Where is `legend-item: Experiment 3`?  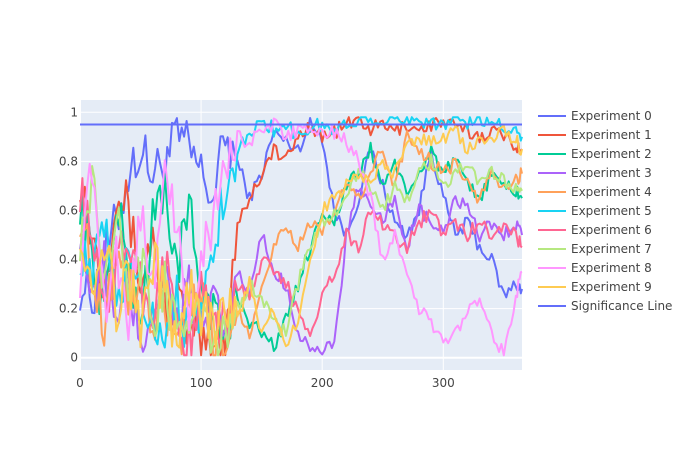 legend-item: Experiment 3 is located at coordinates (595, 173).